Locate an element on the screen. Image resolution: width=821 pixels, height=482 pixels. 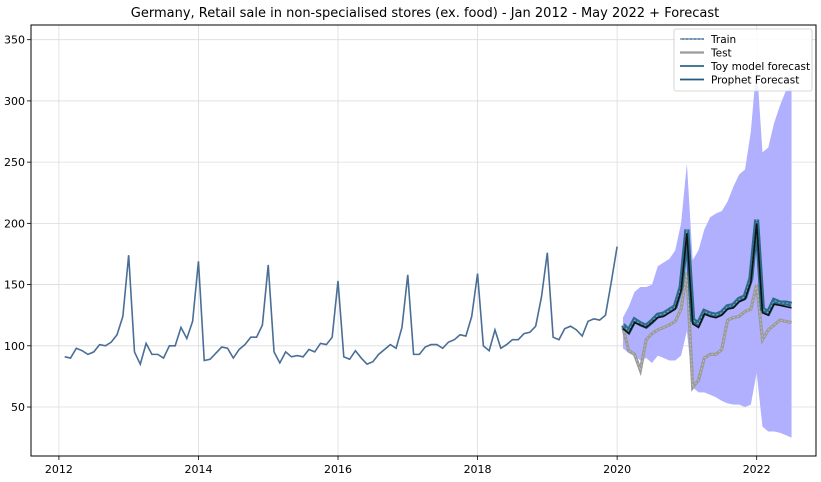
legend-label: Test is located at coordinates (721, 54).